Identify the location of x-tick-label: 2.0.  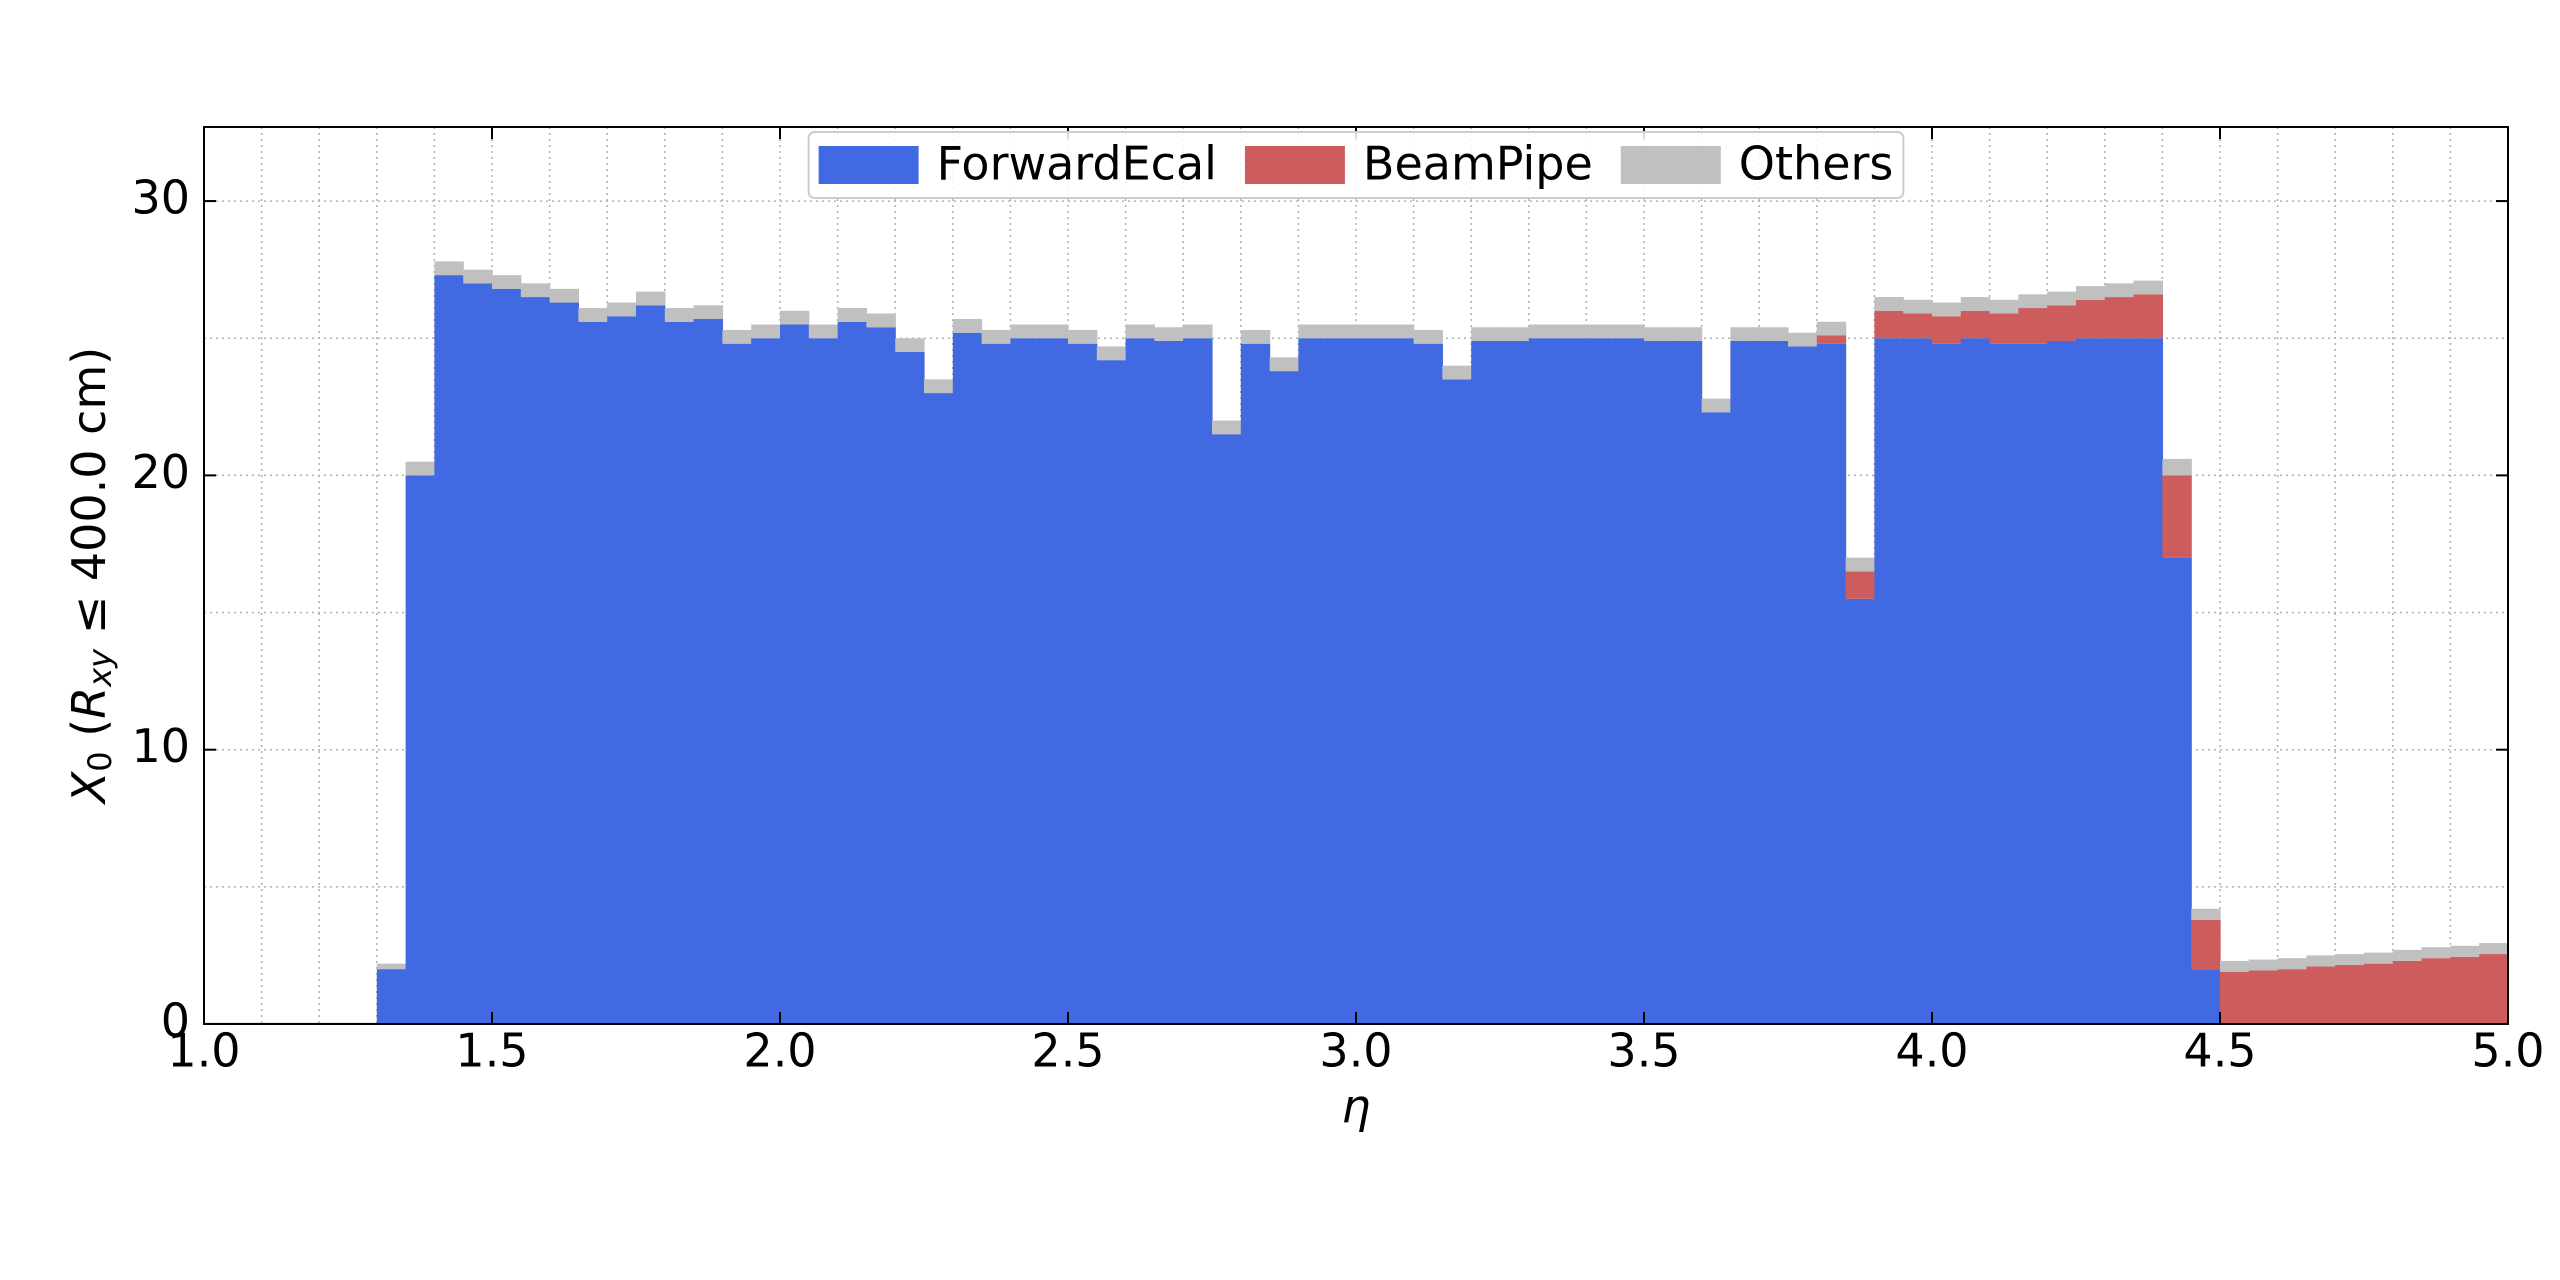
(779, 1051).